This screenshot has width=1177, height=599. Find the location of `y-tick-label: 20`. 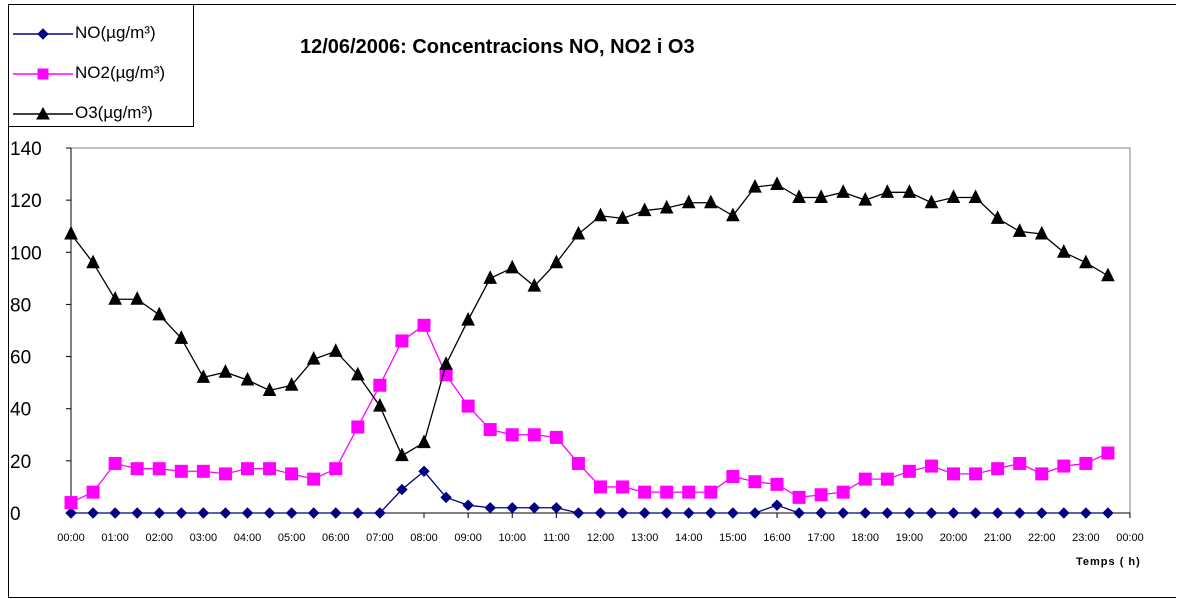

y-tick-label: 20 is located at coordinates (20, 462).